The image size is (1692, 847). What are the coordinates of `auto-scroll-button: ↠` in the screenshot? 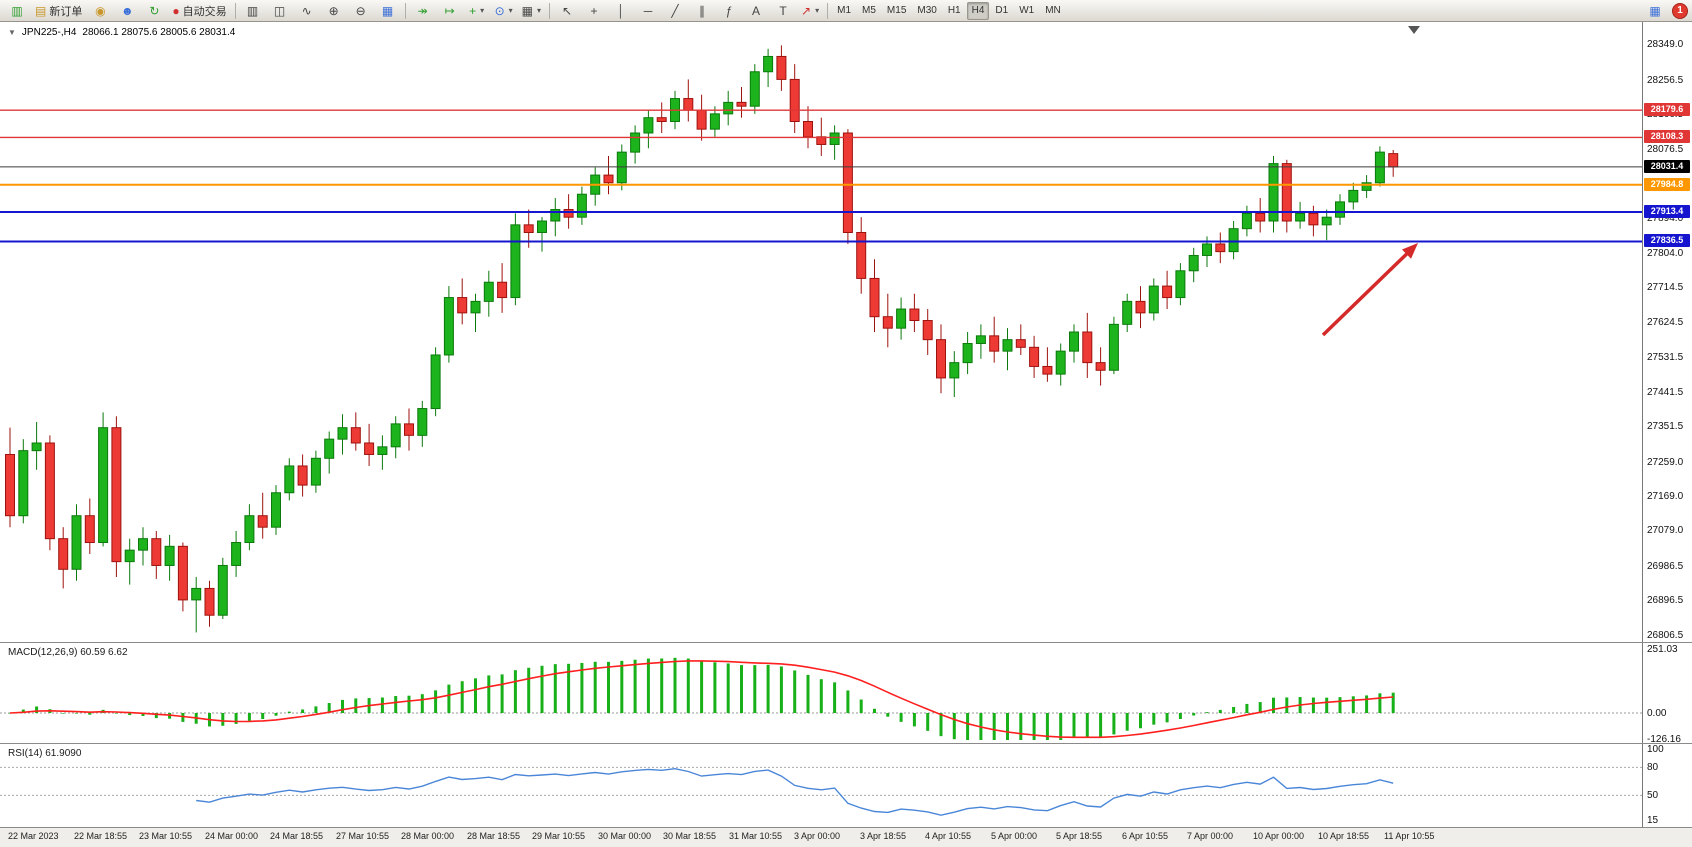 It's located at (423, 11).